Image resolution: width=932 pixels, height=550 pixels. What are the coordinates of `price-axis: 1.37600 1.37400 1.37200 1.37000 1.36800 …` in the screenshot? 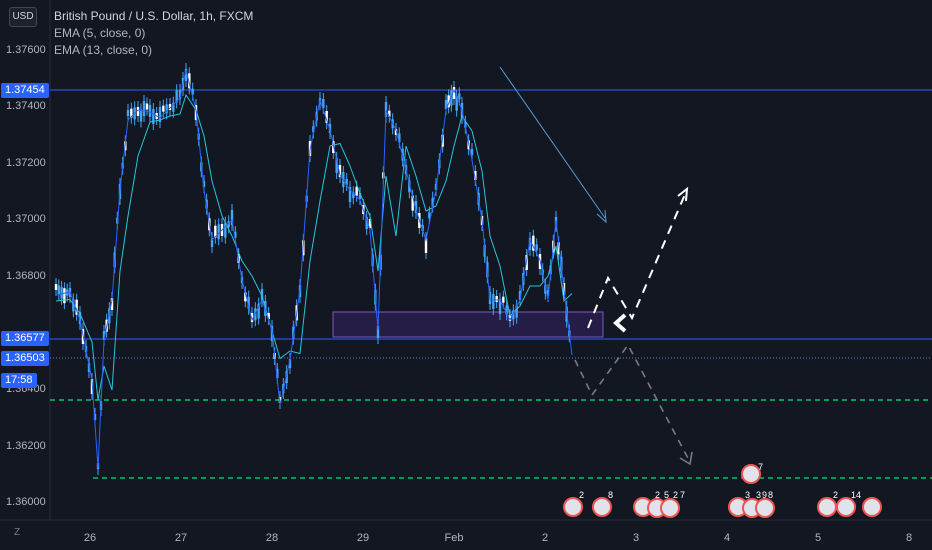 It's located at (26, 276).